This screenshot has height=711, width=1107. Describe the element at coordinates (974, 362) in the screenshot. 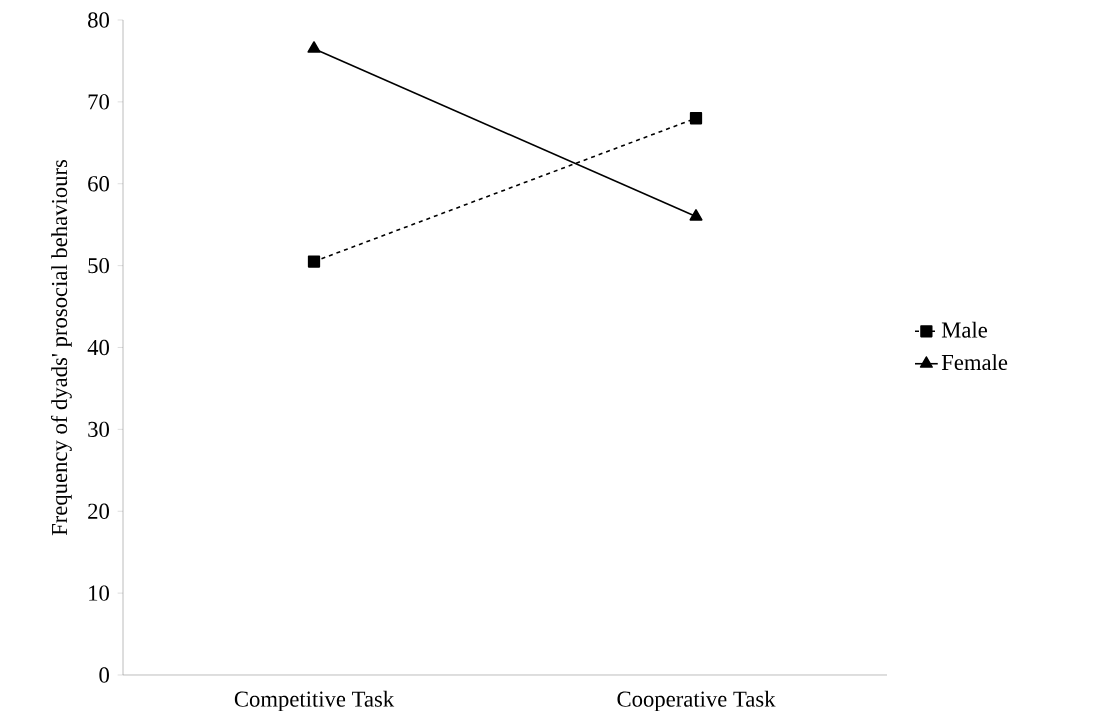

I see `legend-label: Female` at that location.